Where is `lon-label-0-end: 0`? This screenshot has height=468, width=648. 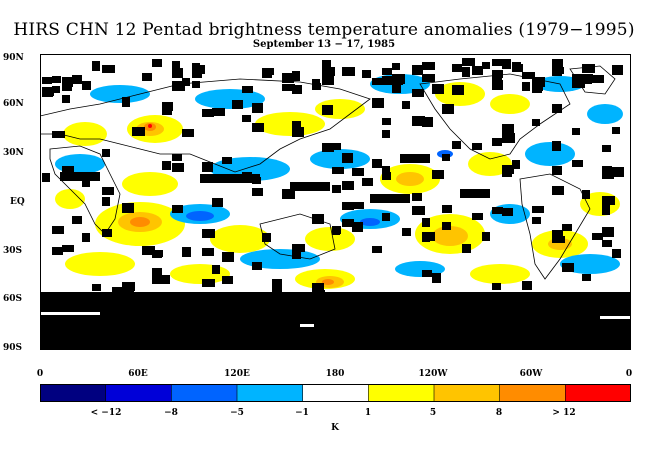
lon-label-0-end: 0 is located at coordinates (629, 374).